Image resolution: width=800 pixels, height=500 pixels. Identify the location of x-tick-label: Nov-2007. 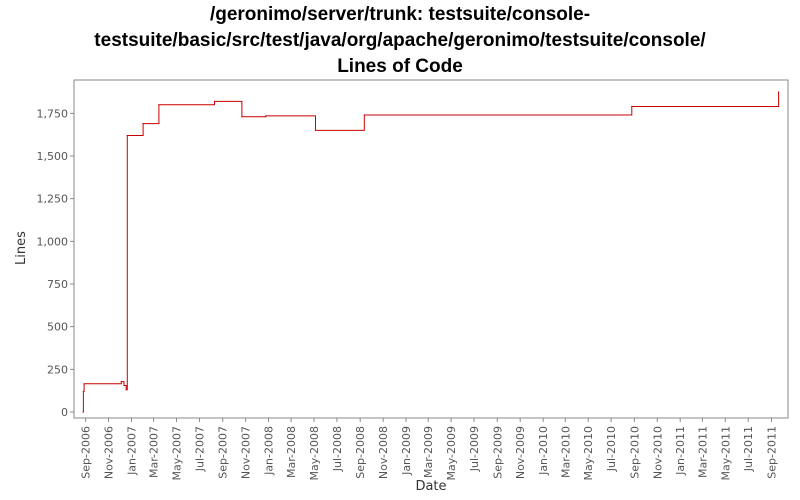
(246, 452).